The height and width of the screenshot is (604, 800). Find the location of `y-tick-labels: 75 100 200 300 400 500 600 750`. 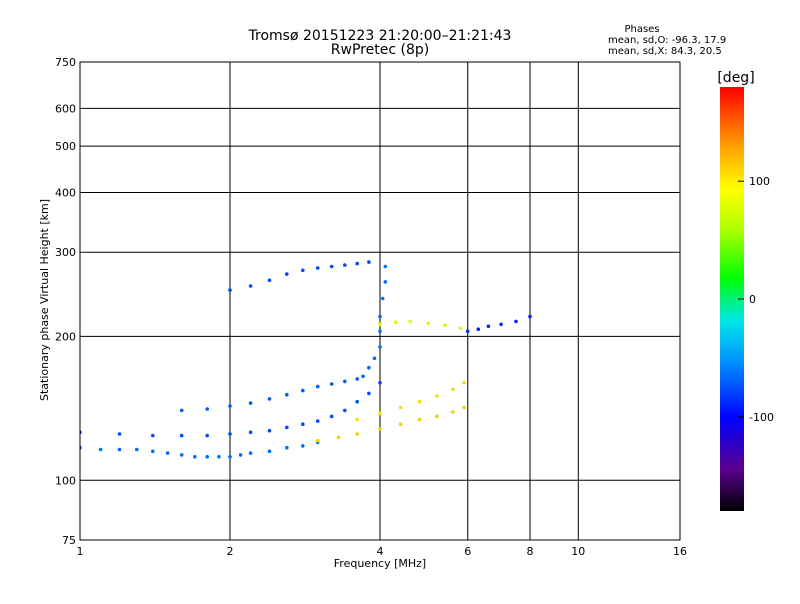

y-tick-labels: 75 100 200 300 400 500 600 750 is located at coordinates (65, 301).